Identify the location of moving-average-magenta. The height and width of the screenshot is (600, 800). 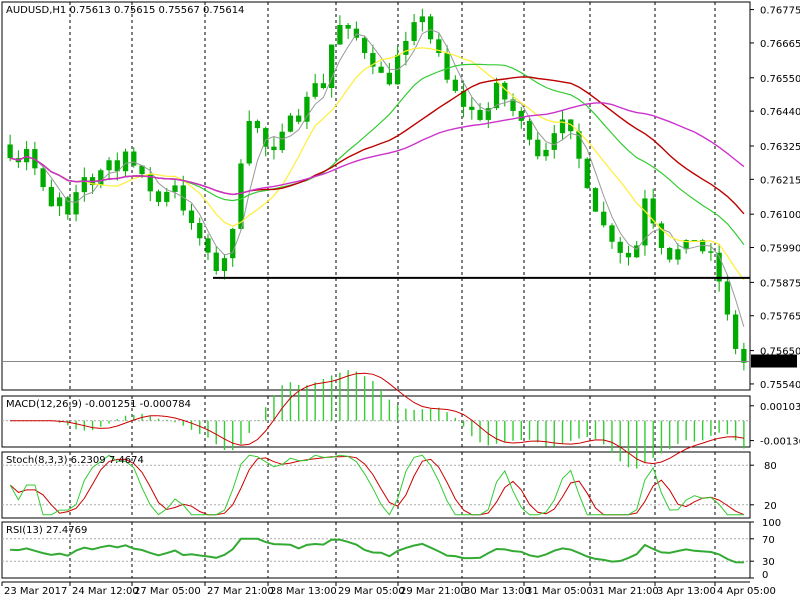
(377, 149).